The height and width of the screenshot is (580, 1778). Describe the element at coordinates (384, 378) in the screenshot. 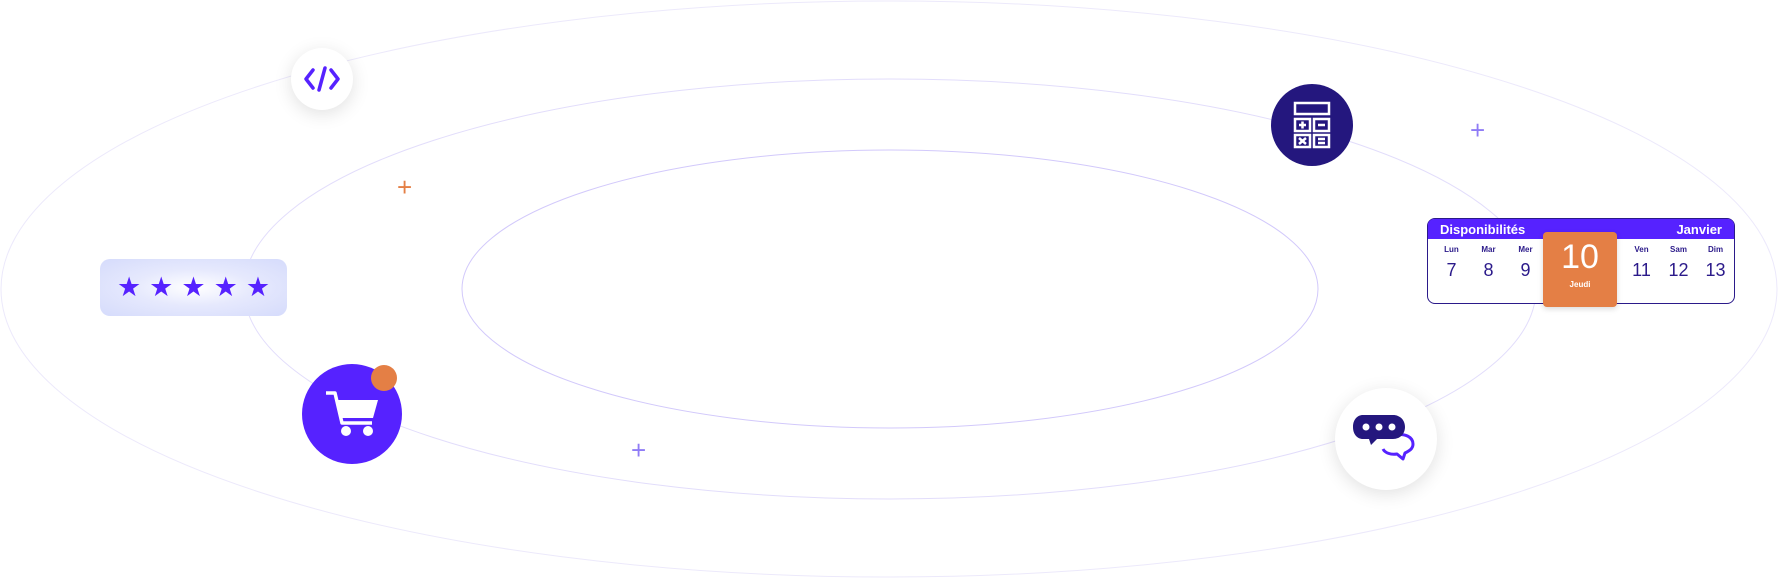

I see `notification-dot` at that location.